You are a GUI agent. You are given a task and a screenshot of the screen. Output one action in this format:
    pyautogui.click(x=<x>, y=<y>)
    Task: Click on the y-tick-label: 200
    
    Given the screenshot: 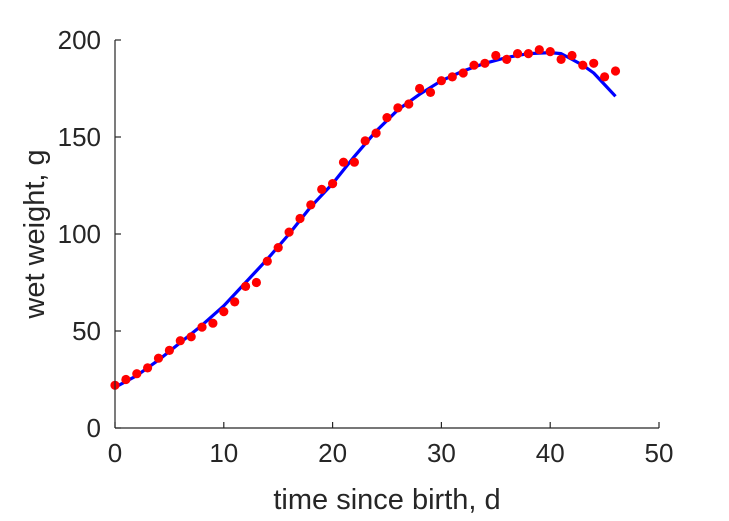 What is the action you would take?
    pyautogui.click(x=79, y=40)
    